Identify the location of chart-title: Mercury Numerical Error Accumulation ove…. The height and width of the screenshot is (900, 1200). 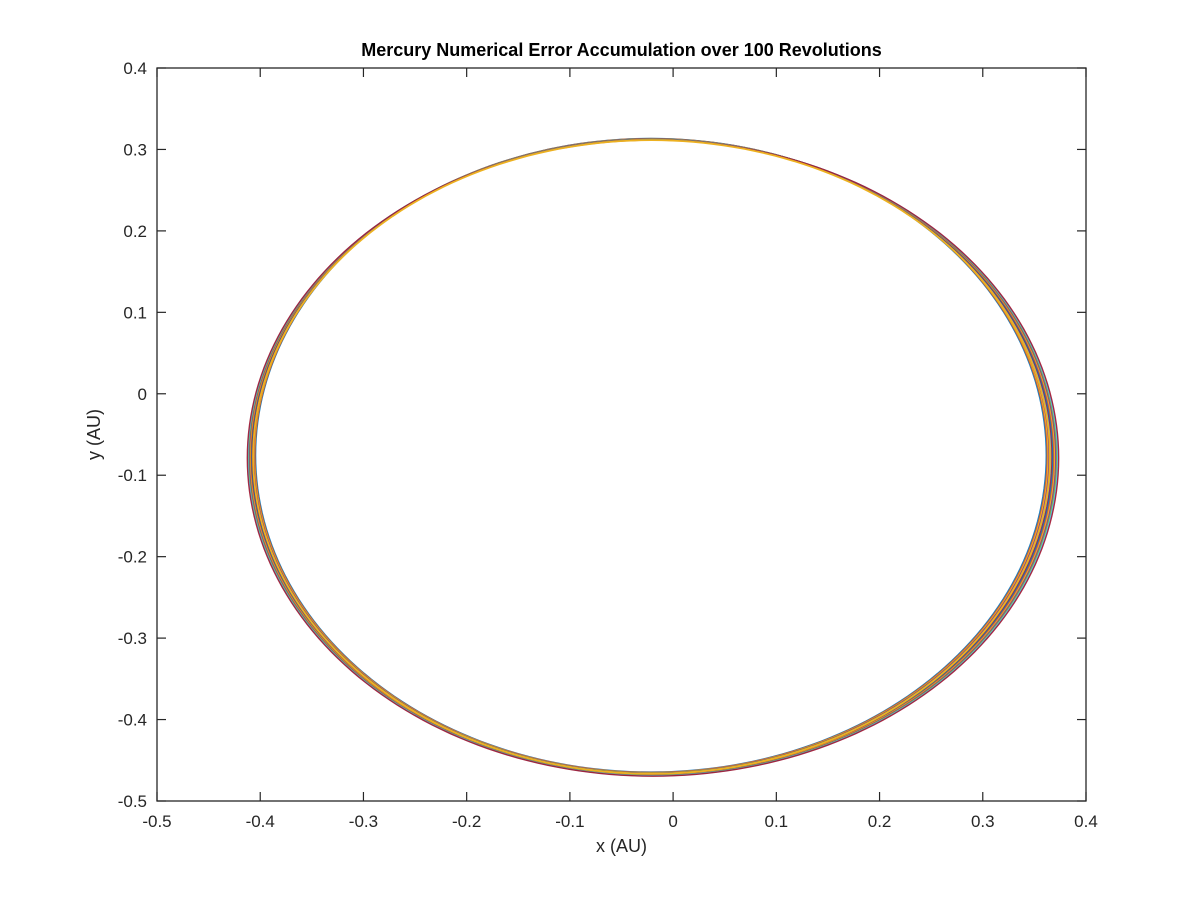
(621, 50).